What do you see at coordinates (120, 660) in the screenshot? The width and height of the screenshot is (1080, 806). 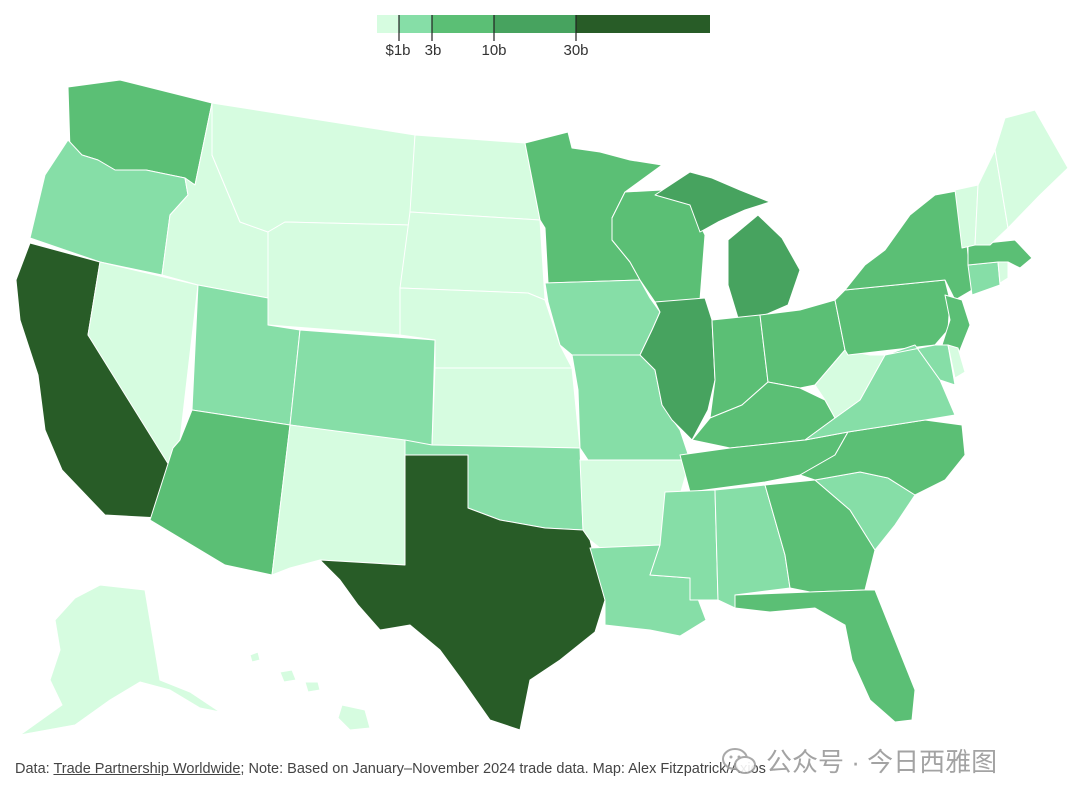 I see `state-AK` at bounding box center [120, 660].